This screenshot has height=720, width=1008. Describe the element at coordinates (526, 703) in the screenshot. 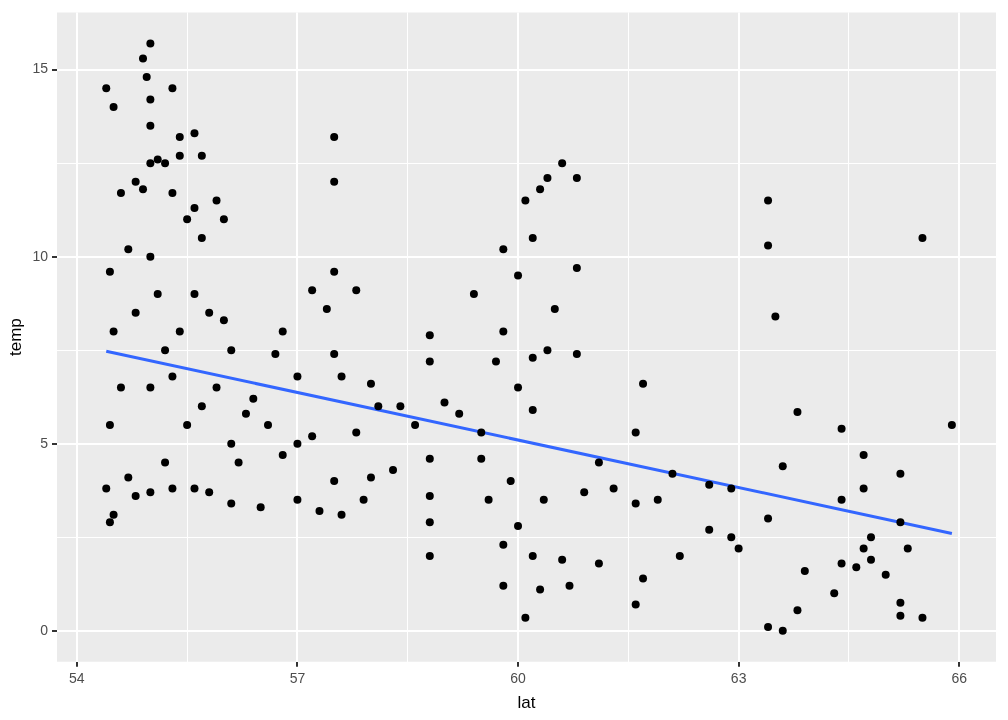

I see `x-axis-title: lat` at that location.